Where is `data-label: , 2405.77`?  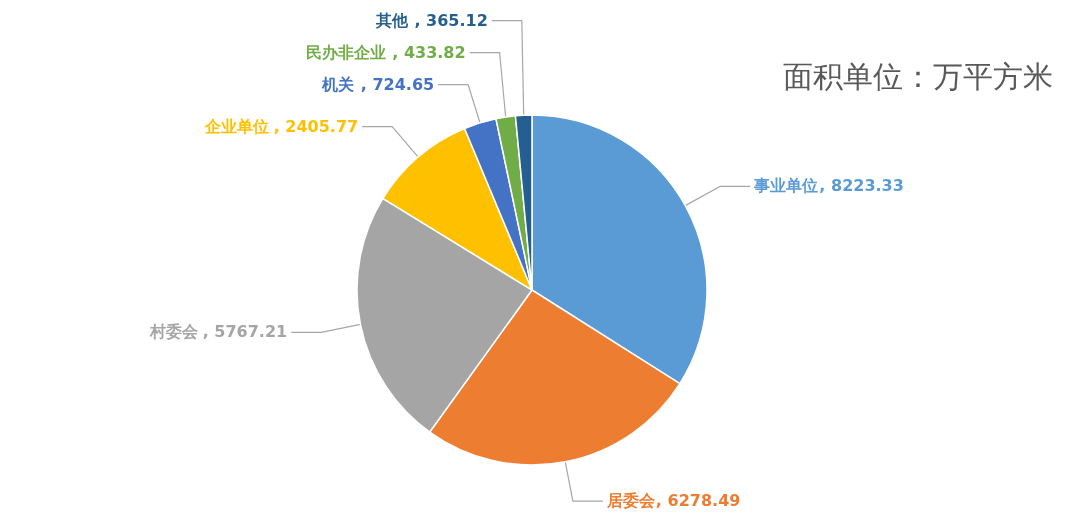
data-label: , 2405.77 is located at coordinates (316, 126).